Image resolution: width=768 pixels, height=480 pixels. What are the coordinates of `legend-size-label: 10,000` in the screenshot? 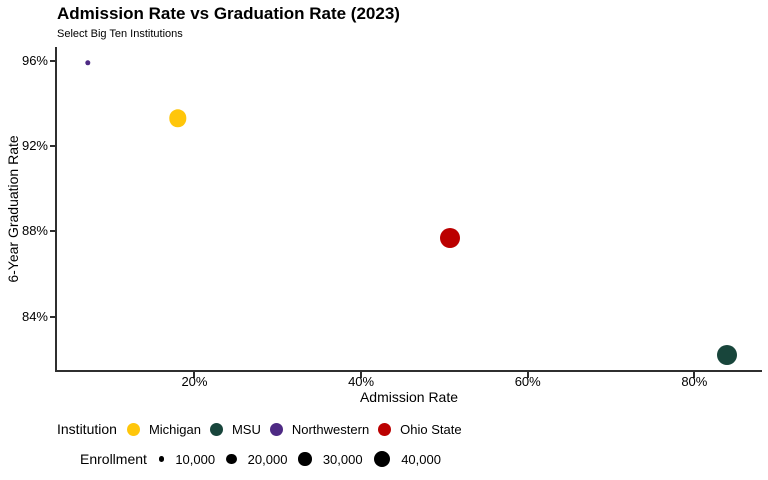 It's located at (195, 459).